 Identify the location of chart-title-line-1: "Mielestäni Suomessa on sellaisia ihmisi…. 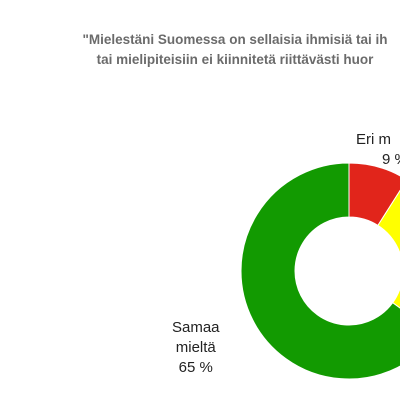
(235, 39).